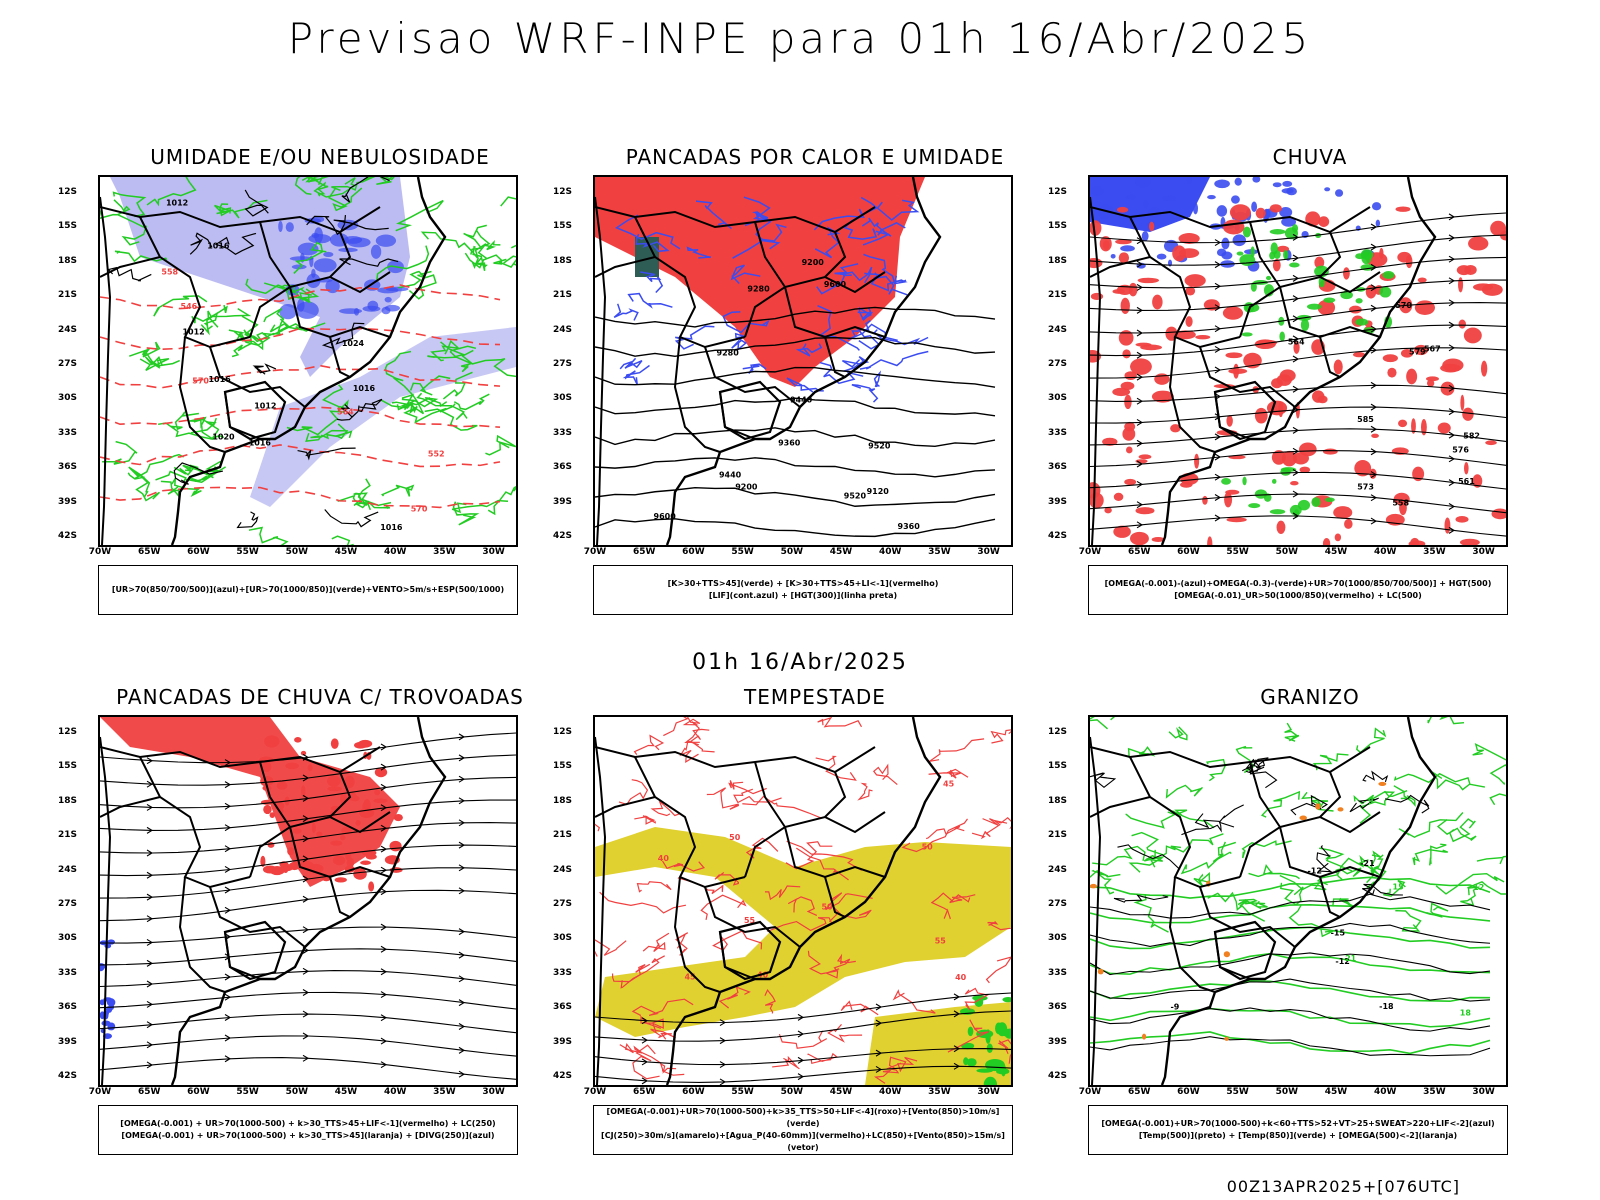  Describe the element at coordinates (1371, 801) in the screenshot. I see `contour-label: 9` at that location.